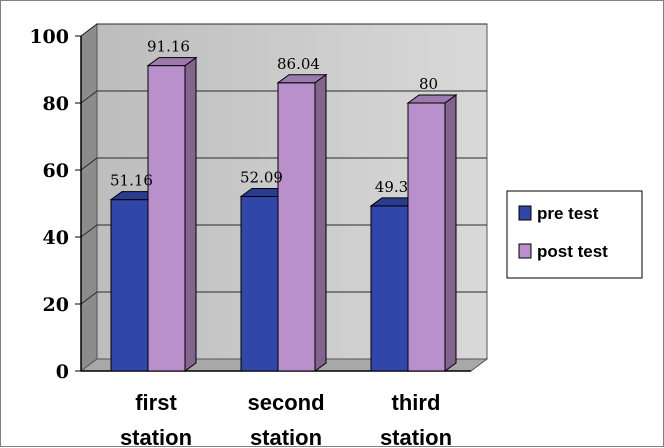  I want to click on y-tick-label: 20, so click(56, 305).